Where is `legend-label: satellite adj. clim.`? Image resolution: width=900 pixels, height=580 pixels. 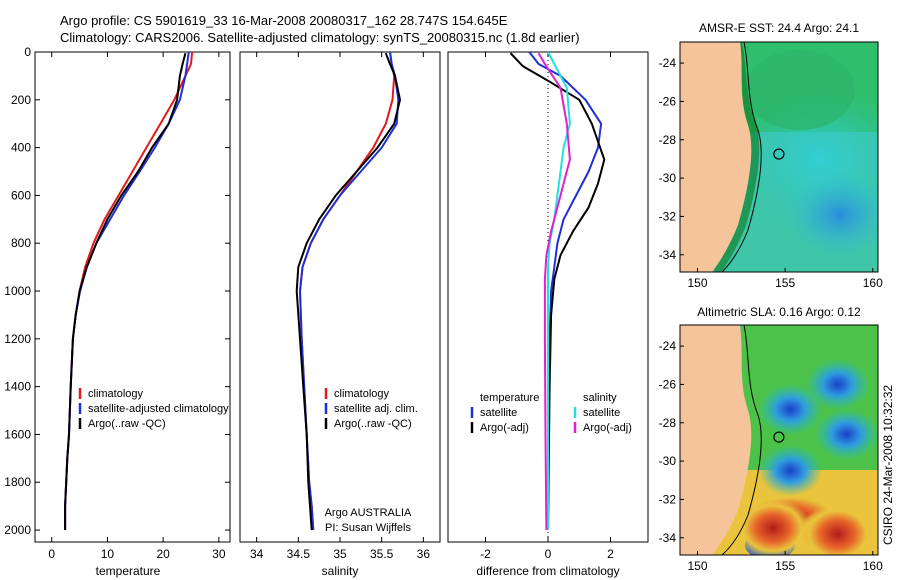
legend-label: satellite adj. clim. is located at coordinates (376, 409).